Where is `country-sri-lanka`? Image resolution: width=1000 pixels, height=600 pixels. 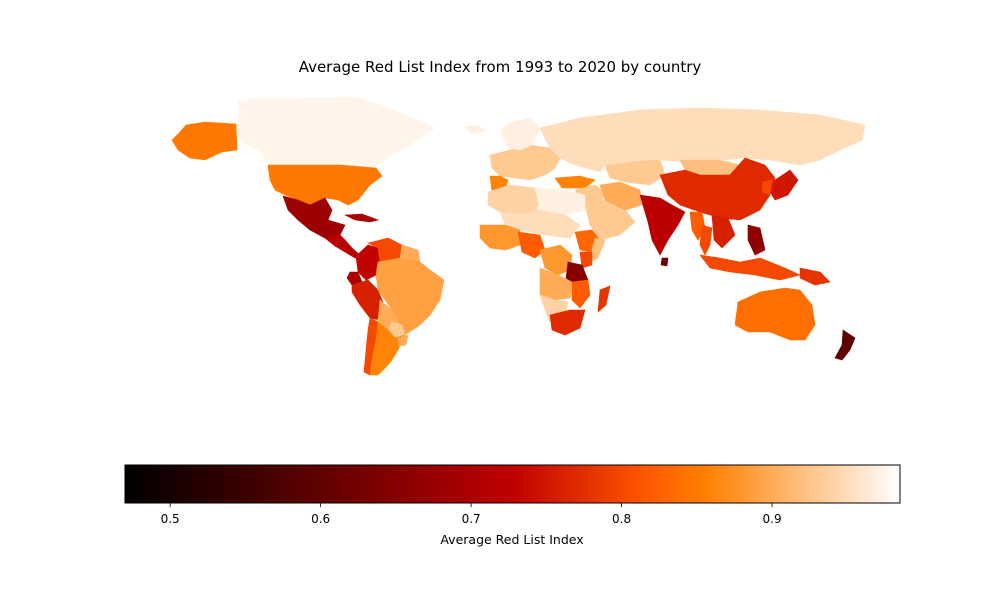
country-sri-lanka is located at coordinates (664, 262).